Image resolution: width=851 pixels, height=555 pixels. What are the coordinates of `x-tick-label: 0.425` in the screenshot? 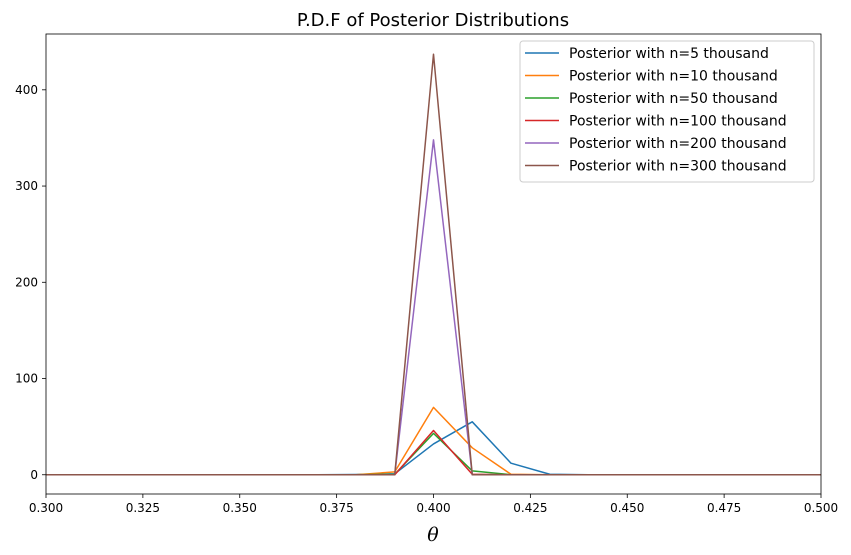 It's located at (530, 508).